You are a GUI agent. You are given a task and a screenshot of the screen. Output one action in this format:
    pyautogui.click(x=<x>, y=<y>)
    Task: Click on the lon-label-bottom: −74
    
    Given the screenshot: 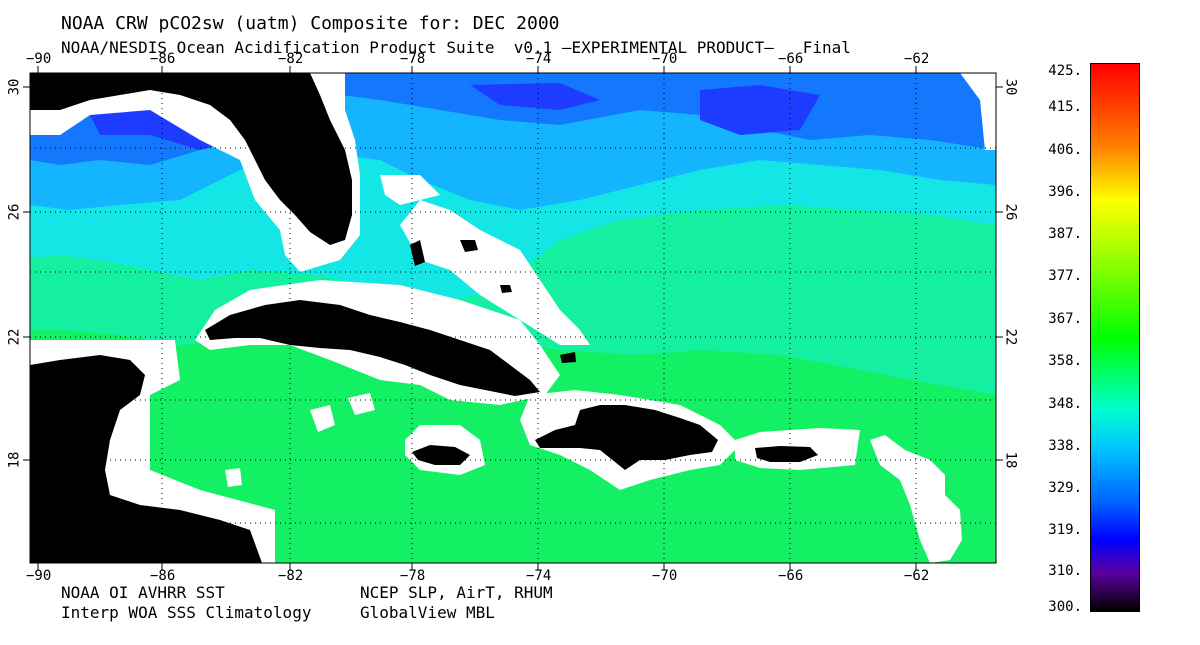 What is the action you would take?
    pyautogui.click(x=539, y=576)
    